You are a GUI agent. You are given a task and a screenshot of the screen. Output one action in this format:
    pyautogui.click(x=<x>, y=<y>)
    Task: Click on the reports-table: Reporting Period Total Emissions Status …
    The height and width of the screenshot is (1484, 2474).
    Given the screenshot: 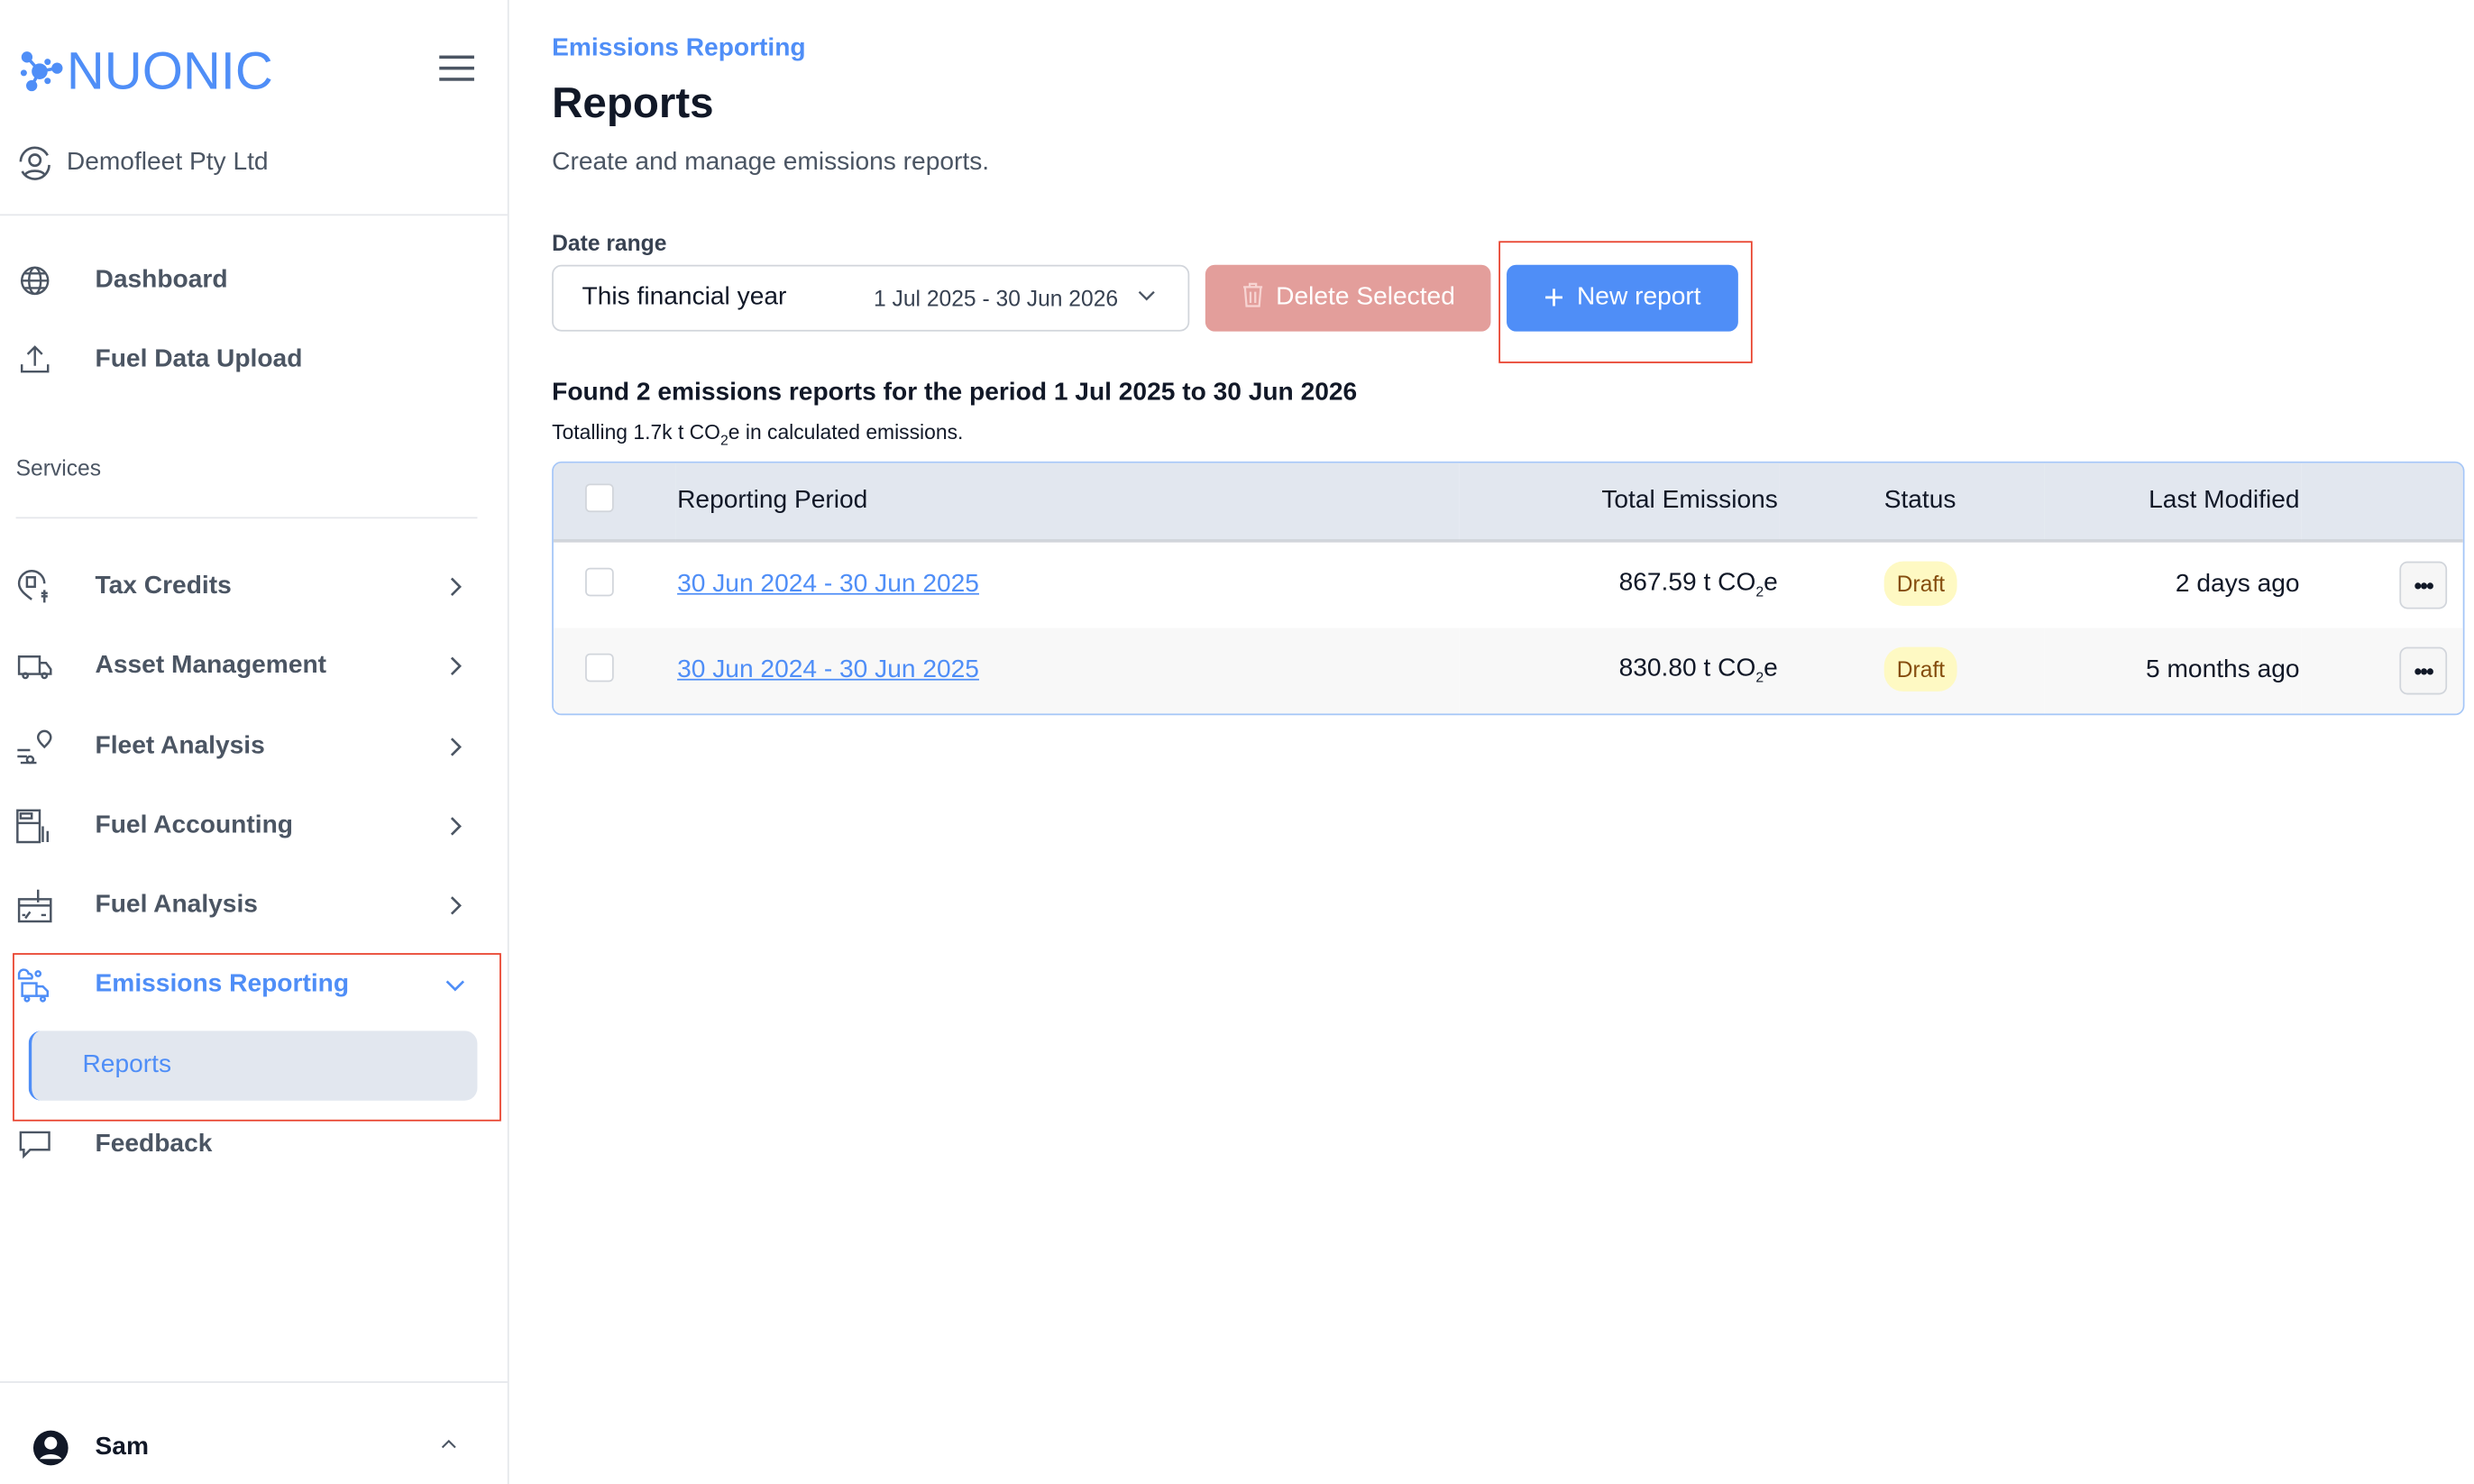 What is the action you would take?
    pyautogui.click(x=1508, y=588)
    